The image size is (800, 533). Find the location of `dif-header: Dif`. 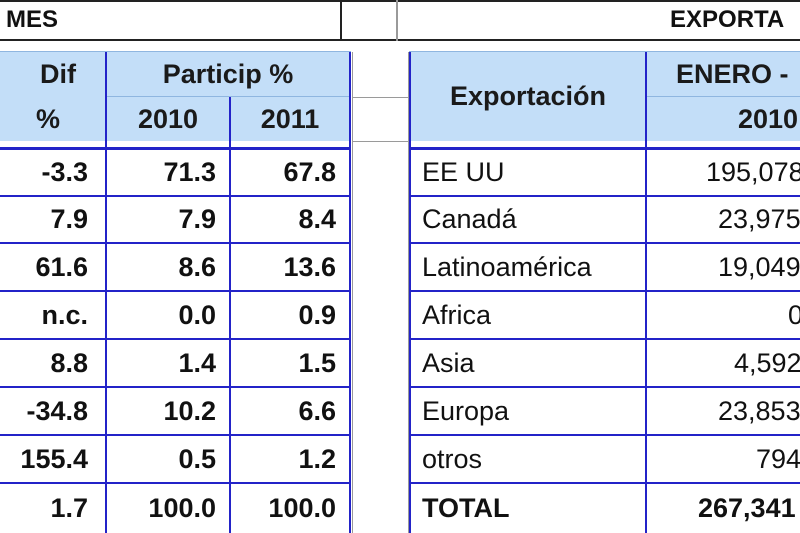

dif-header: Dif is located at coordinates (58, 74).